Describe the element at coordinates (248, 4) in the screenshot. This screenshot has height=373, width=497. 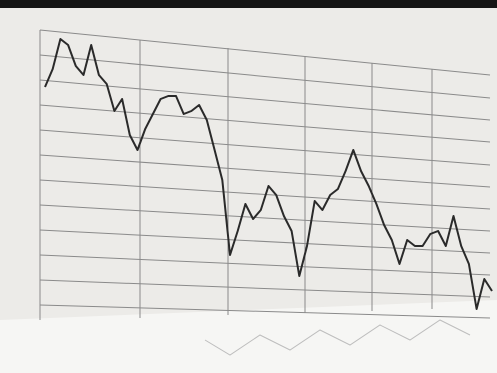
I see `top-edge` at that location.